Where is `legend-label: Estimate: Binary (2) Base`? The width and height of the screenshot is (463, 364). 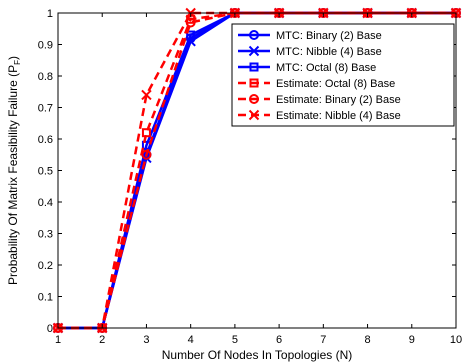
legend-label: Estimate: Binary (2) Base is located at coordinates (338, 100).